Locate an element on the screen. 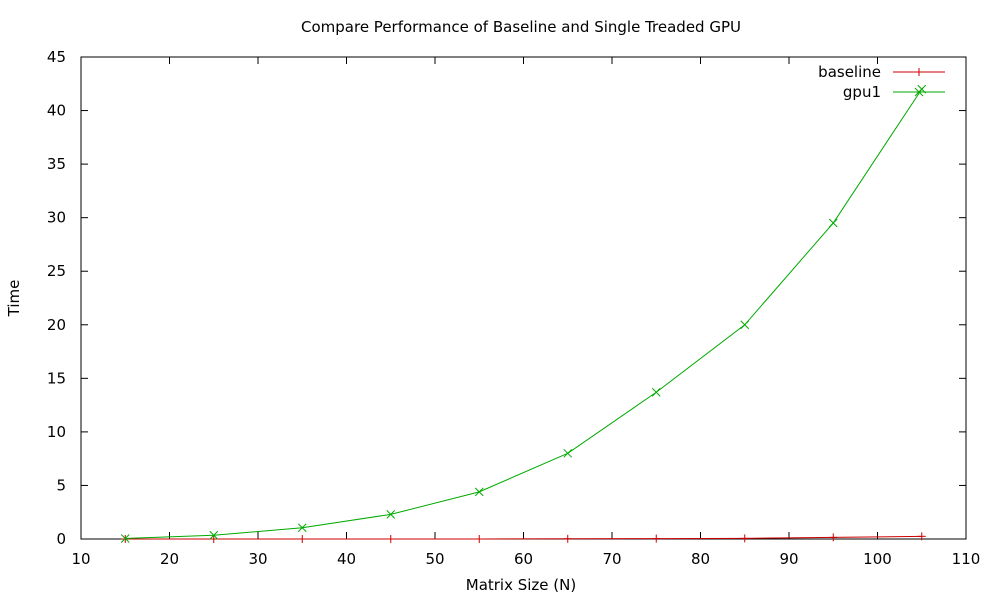 The image size is (1000, 600). y-tick-label: 25 is located at coordinates (56, 271).